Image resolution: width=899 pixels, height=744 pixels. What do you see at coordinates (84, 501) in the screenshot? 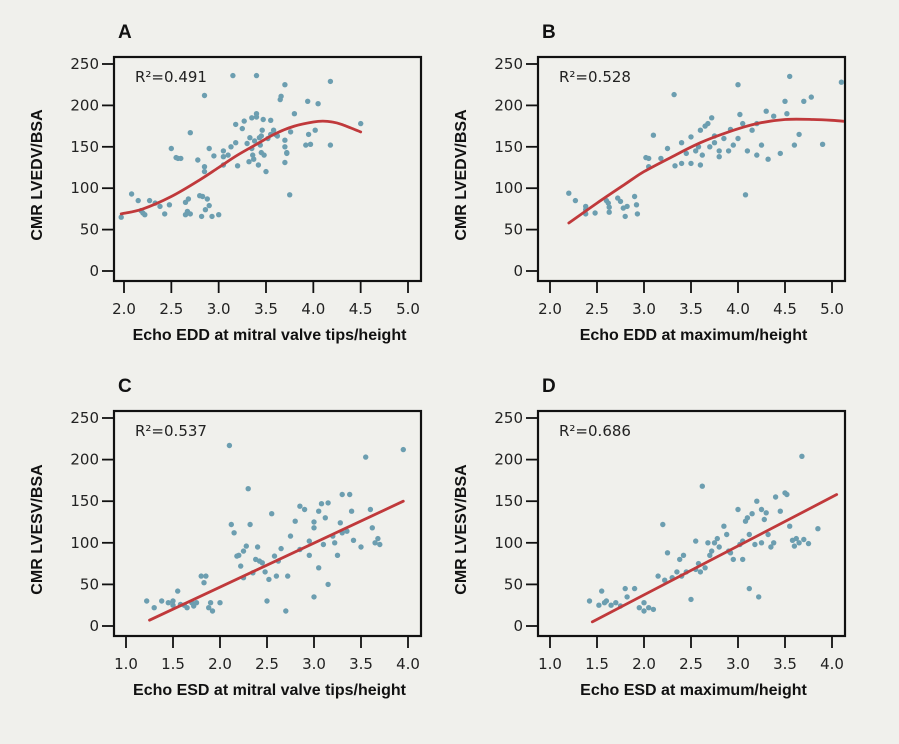
I see `y-tick-label: 150` at bounding box center [84, 501].